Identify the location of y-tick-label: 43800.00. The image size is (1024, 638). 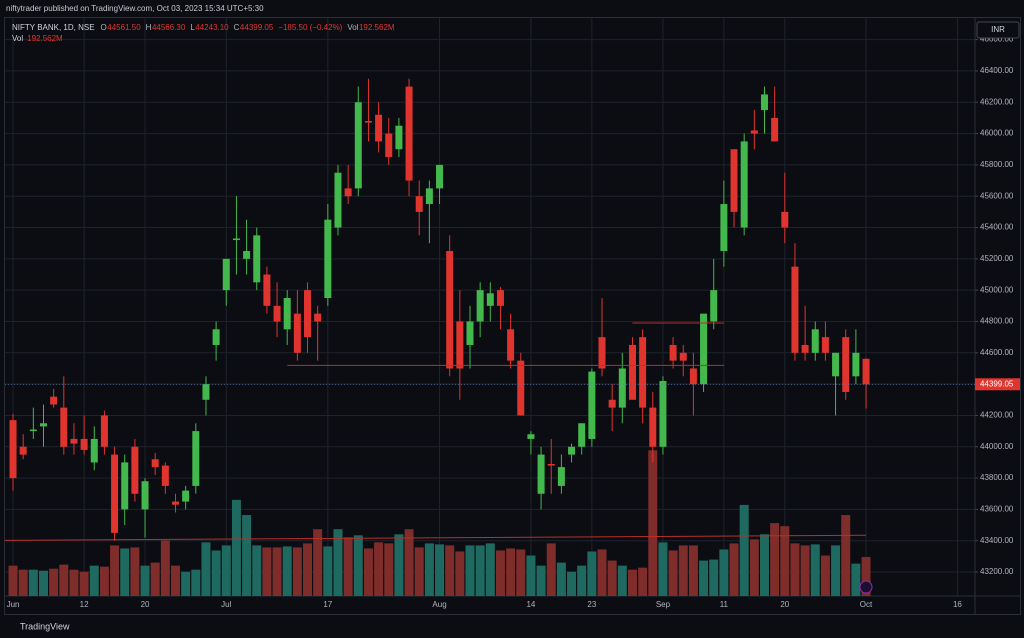
(997, 477).